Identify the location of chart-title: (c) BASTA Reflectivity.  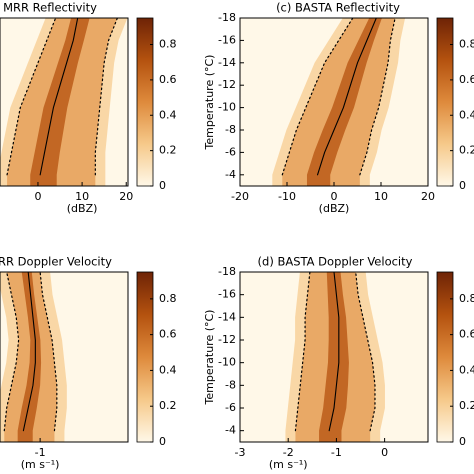
(338, 8).